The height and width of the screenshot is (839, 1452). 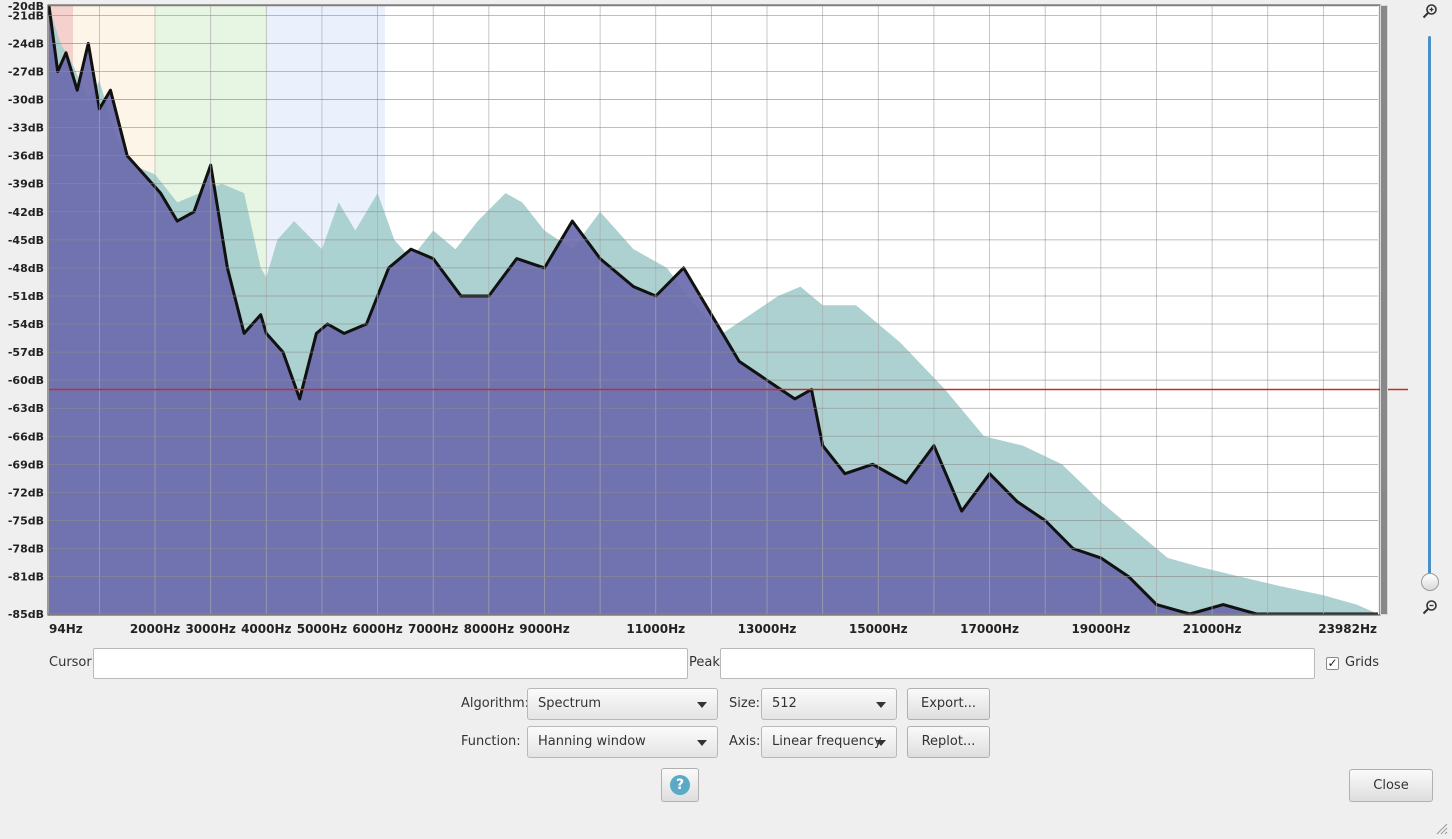 I want to click on x-tick-label: 7000Hz, so click(x=433, y=629).